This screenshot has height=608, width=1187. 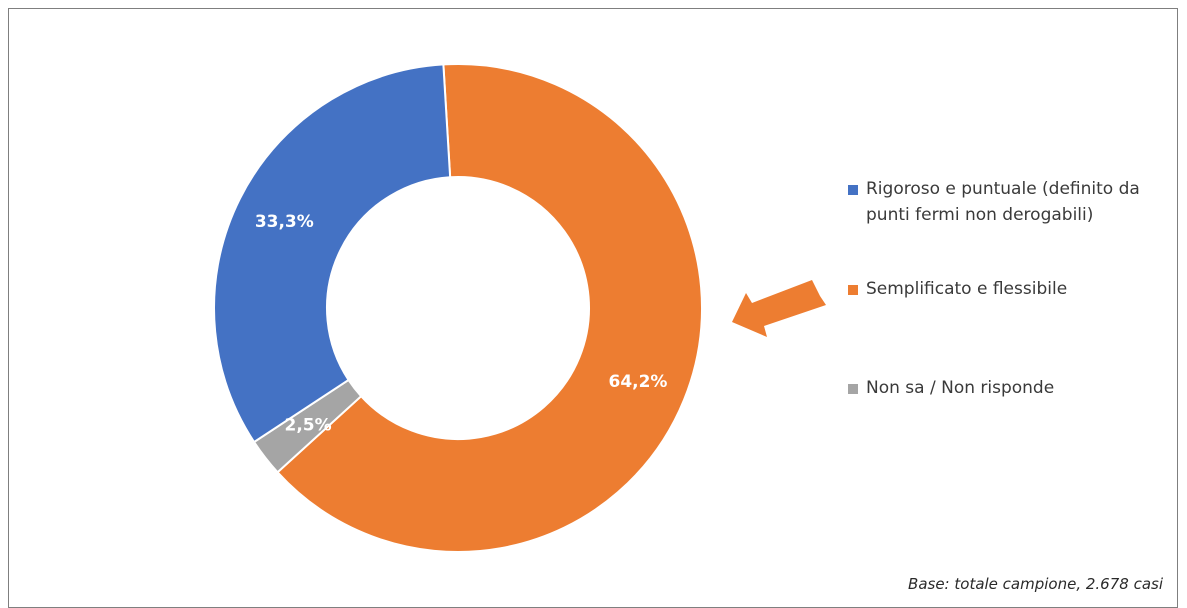 What do you see at coordinates (284, 222) in the screenshot?
I see `data-label-rigoroso: 33,3%` at bounding box center [284, 222].